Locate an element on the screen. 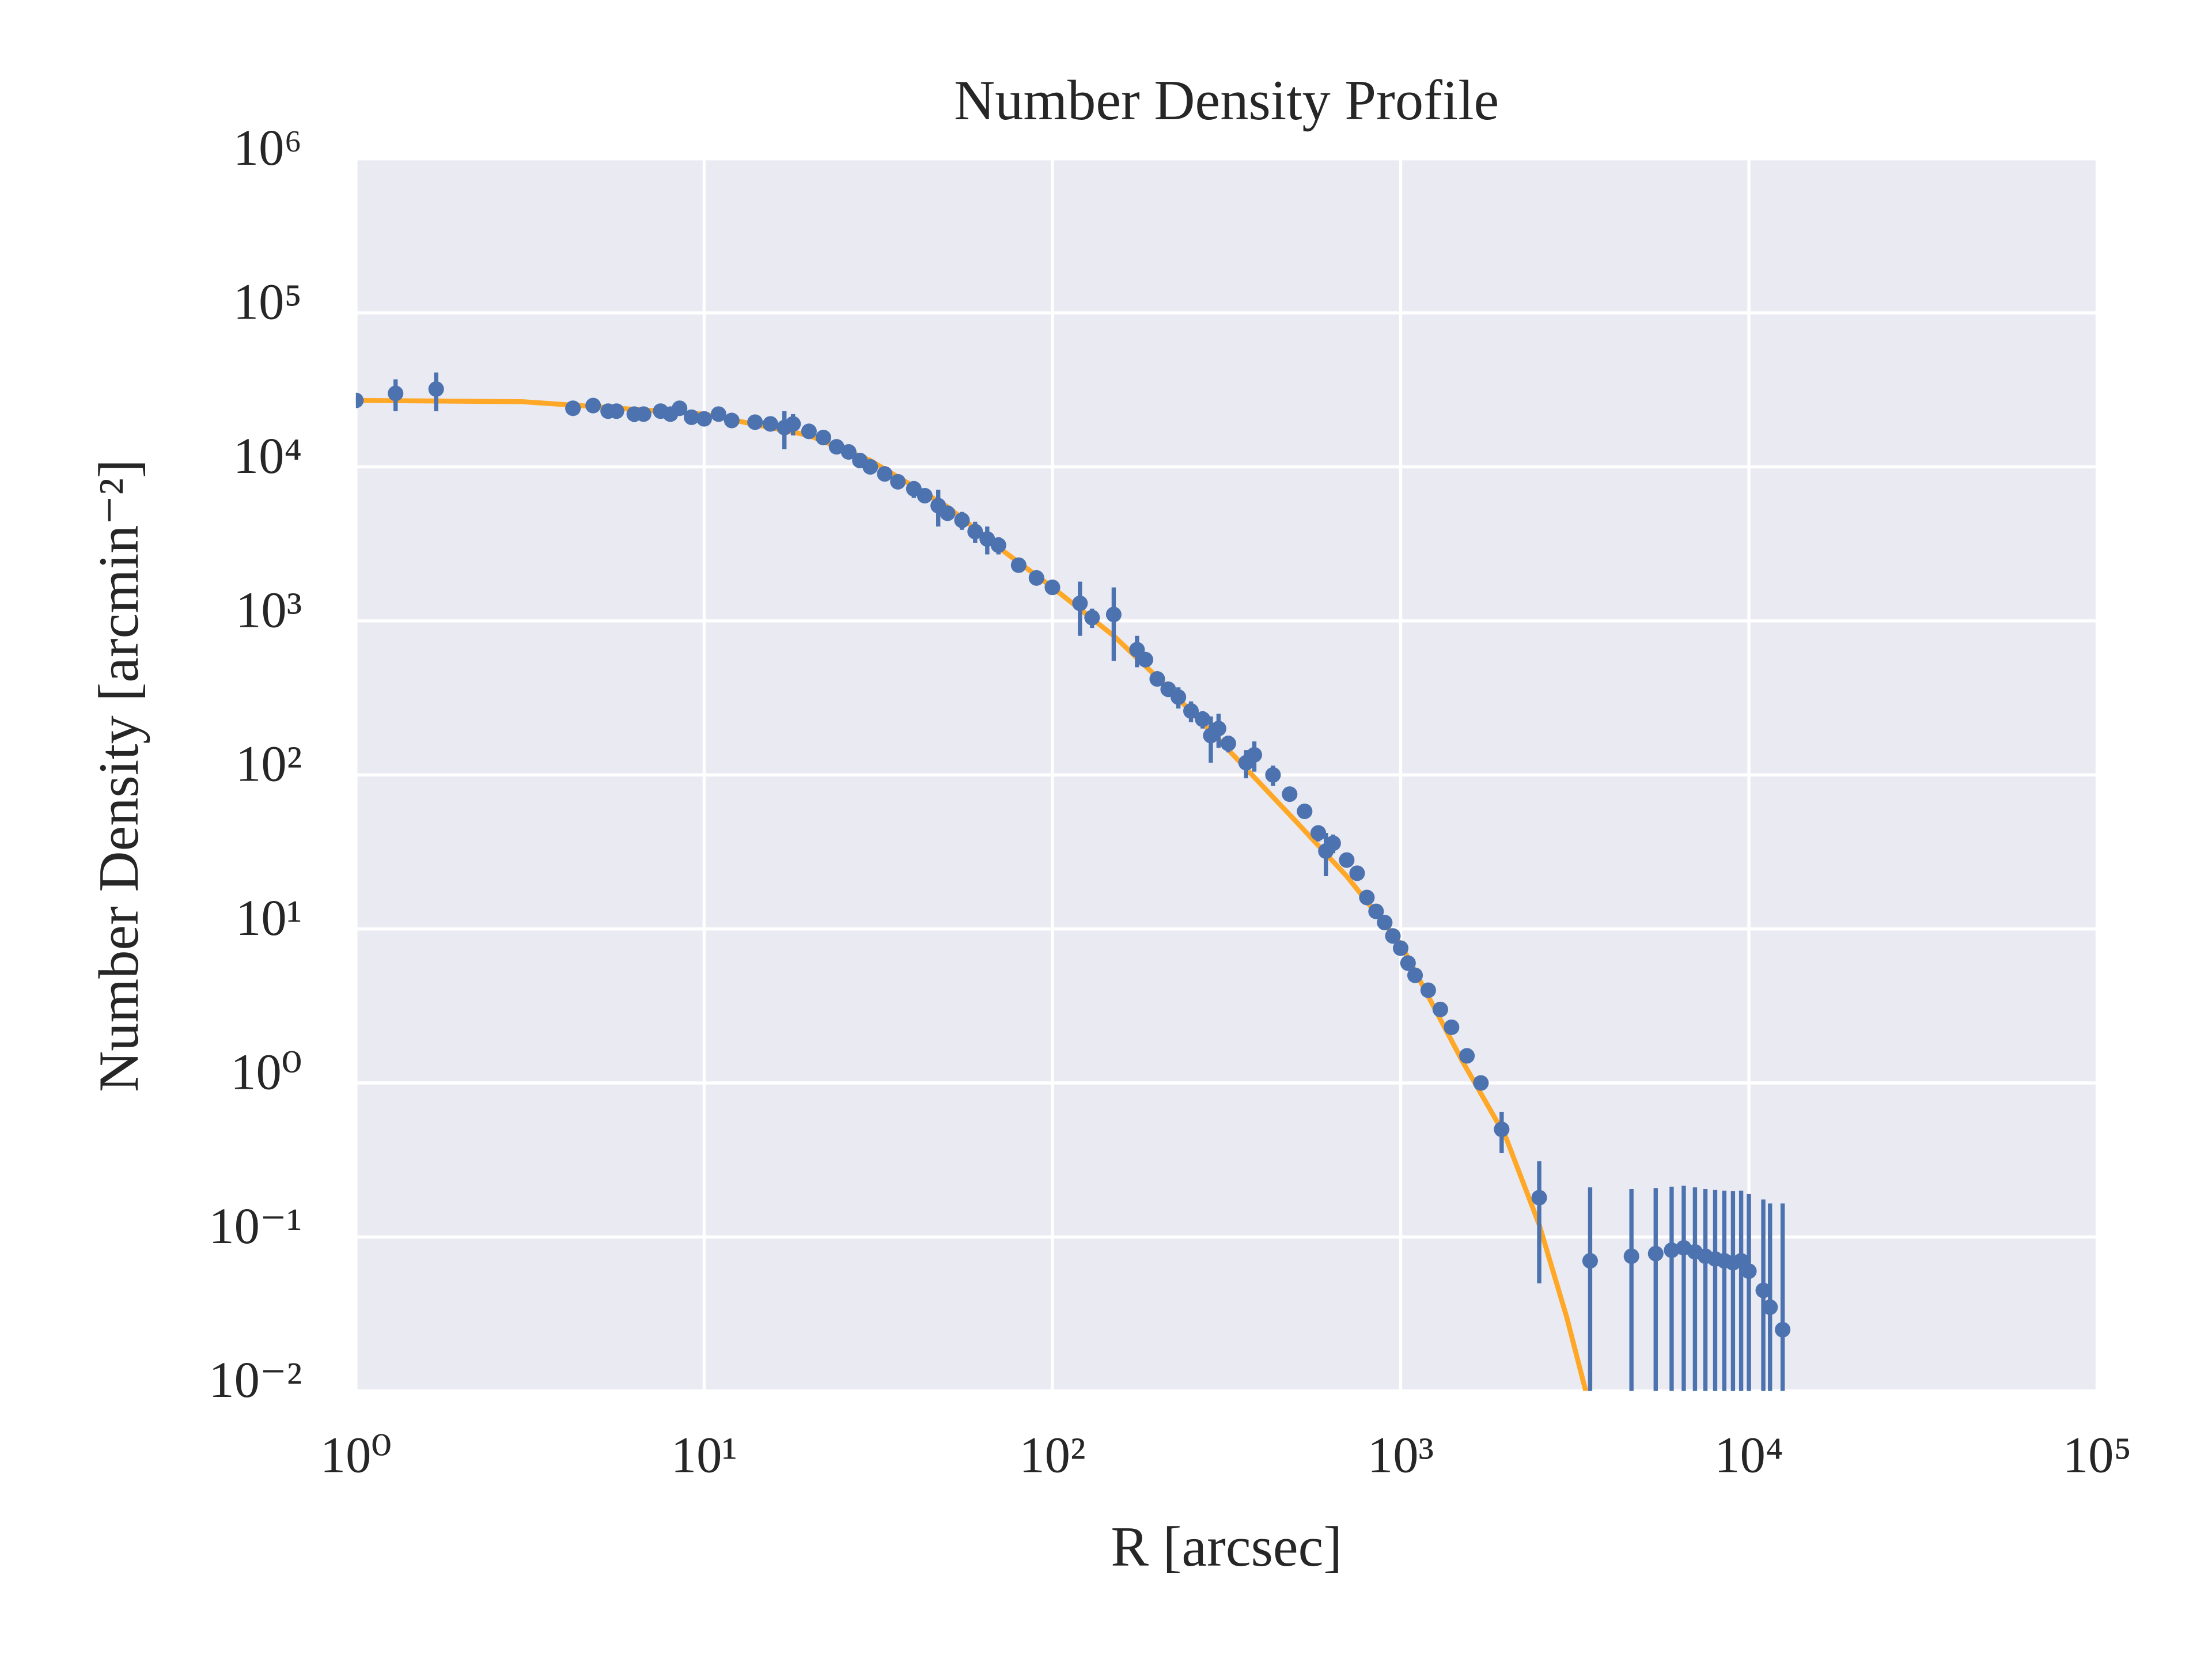 The image size is (2212, 1659). x-axis-label: R [arcsec] is located at coordinates (1226, 1547).